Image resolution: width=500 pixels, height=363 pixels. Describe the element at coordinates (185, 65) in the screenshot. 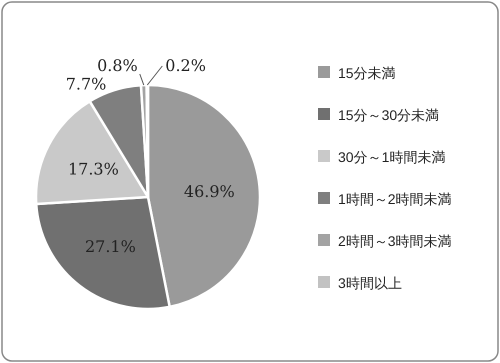

I see `data-label: 0.2%` at that location.